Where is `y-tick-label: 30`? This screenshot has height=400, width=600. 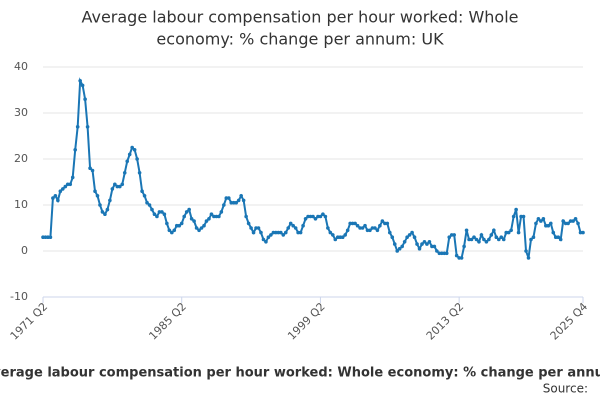 y-tick-label: 30 is located at coordinates (21, 112).